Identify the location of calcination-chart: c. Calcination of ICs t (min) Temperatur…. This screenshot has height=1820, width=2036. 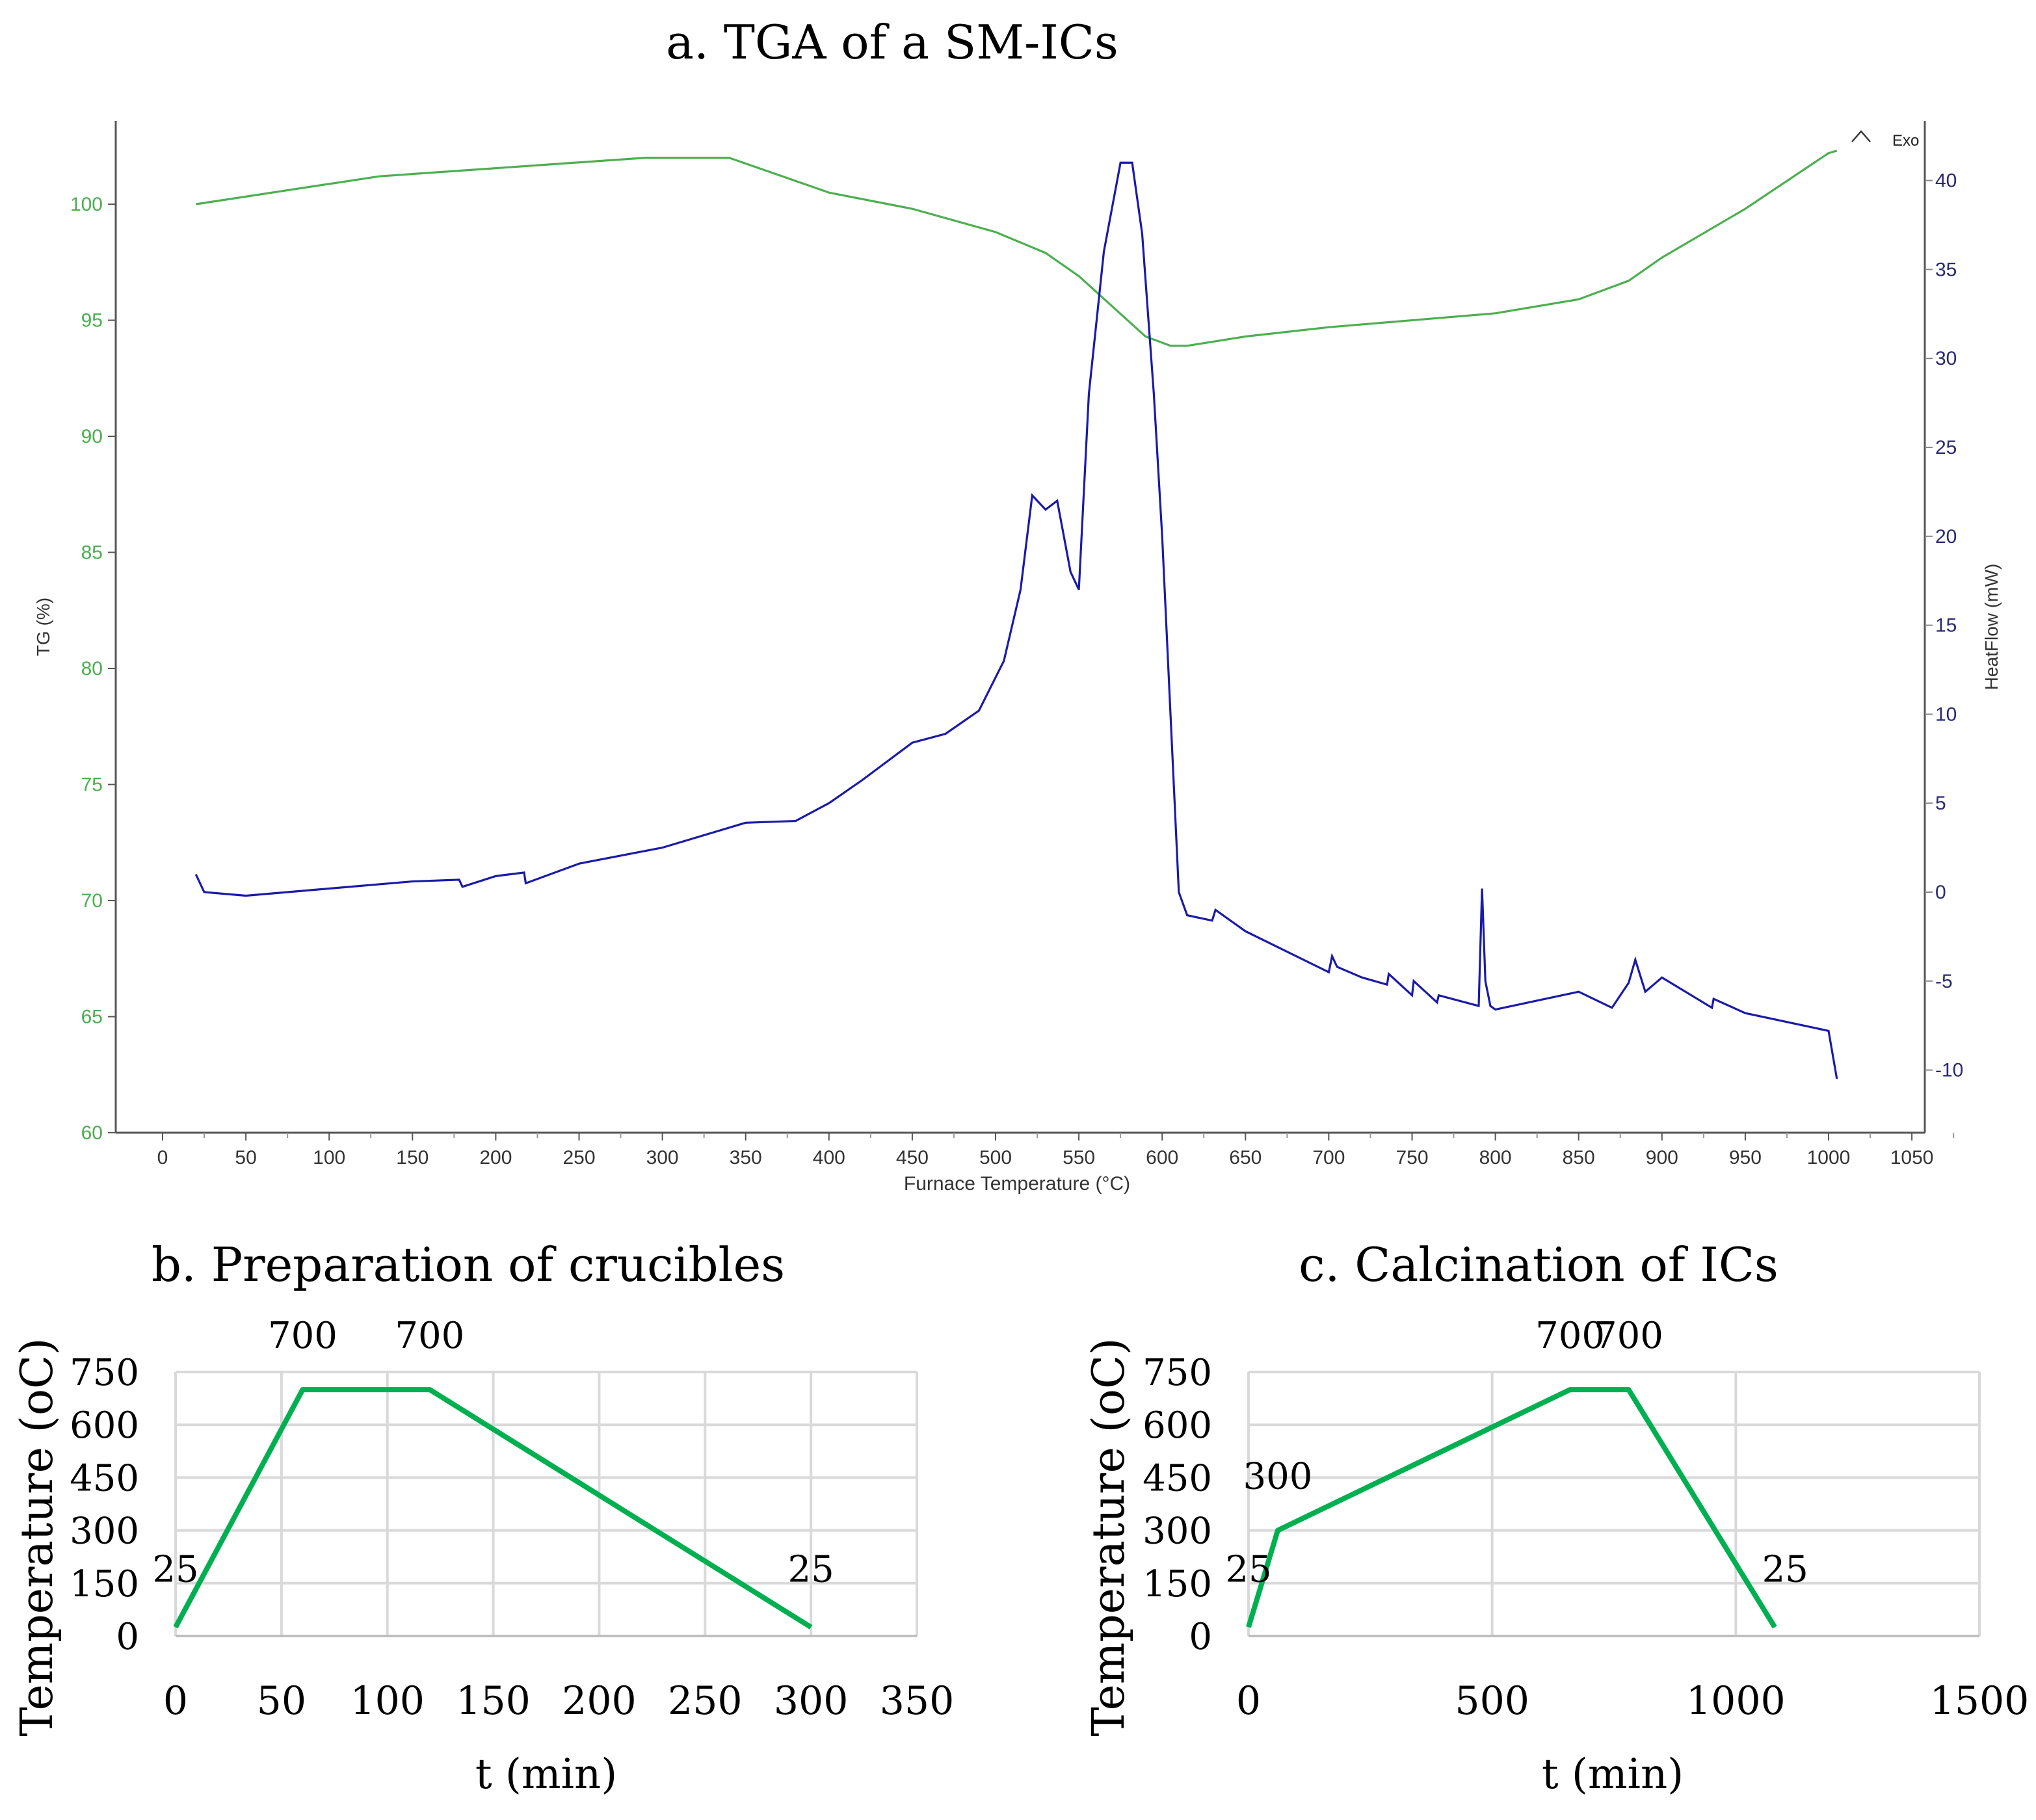
(1556, 1518).